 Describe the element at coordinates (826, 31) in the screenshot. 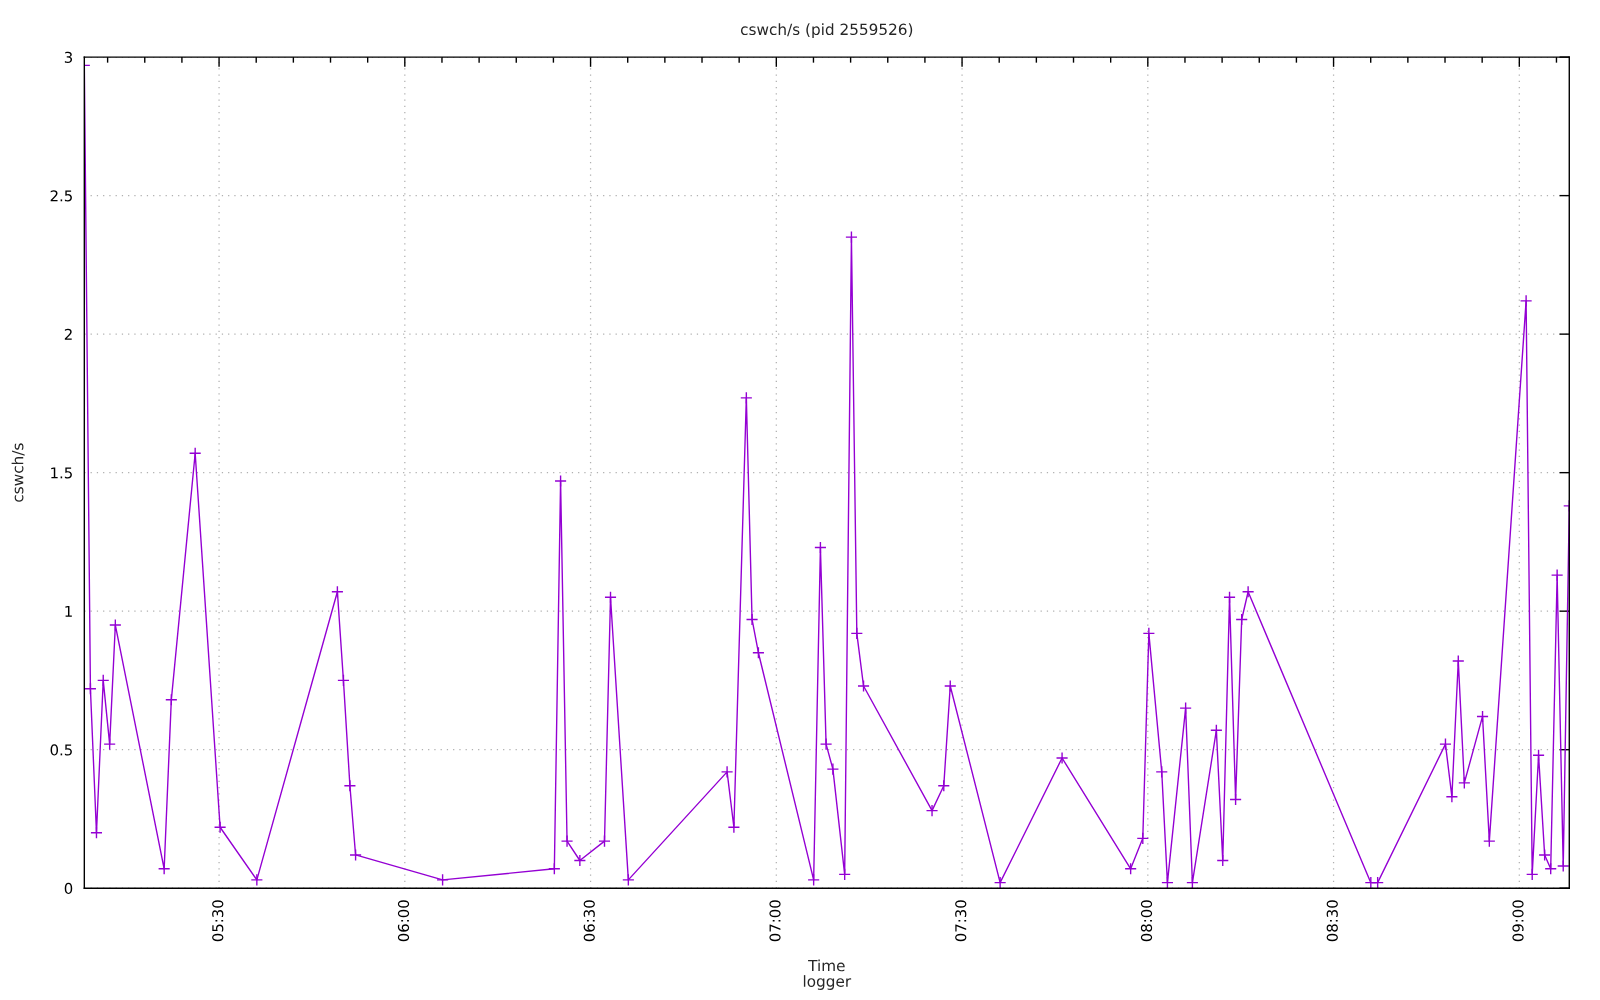

I see `chart-title: cswch/s (pid 2559526)` at that location.